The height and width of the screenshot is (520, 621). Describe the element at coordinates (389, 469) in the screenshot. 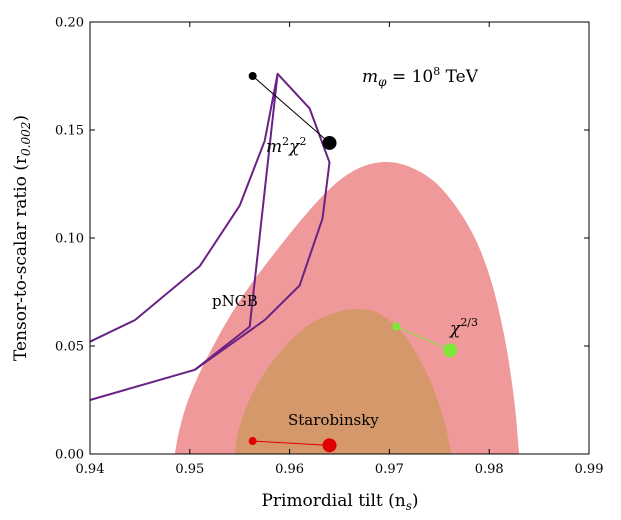

I see `x-tick-label: 0.97` at that location.